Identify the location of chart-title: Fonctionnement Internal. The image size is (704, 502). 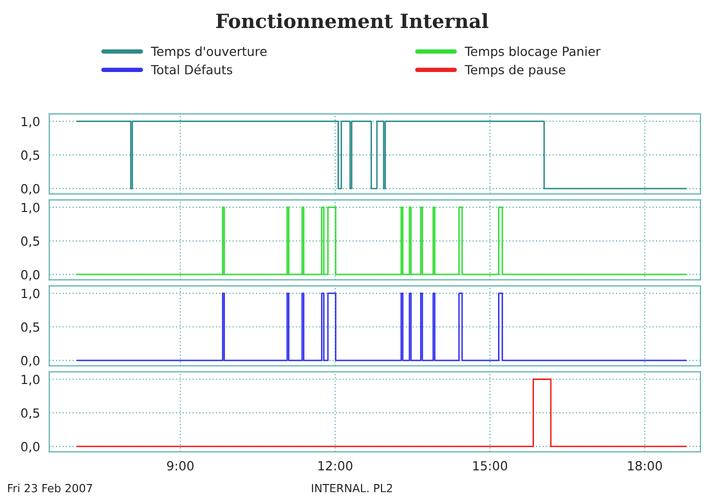
(352, 20).